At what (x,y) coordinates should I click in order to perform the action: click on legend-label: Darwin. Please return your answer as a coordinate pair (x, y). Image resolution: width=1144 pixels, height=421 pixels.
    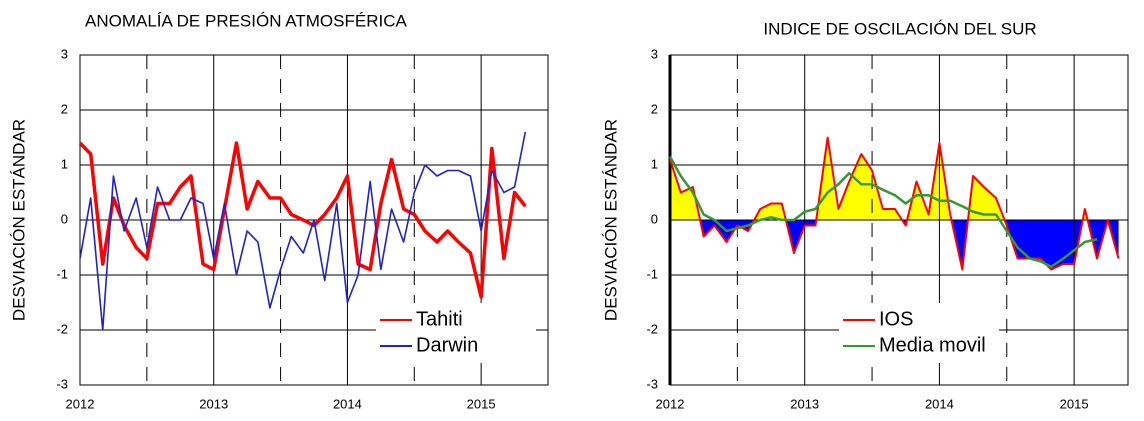
    Looking at the image, I should click on (447, 345).